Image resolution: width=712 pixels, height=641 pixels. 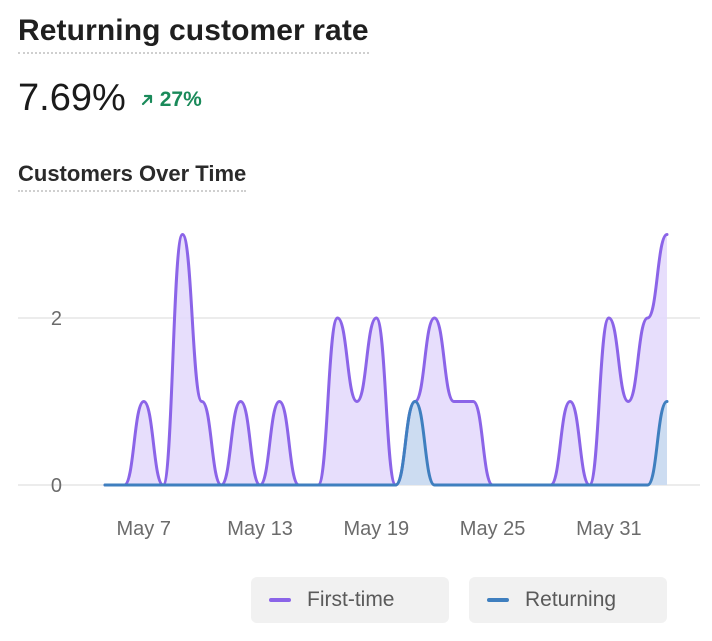 I want to click on legend-label-first-time: First-time, so click(x=351, y=599).